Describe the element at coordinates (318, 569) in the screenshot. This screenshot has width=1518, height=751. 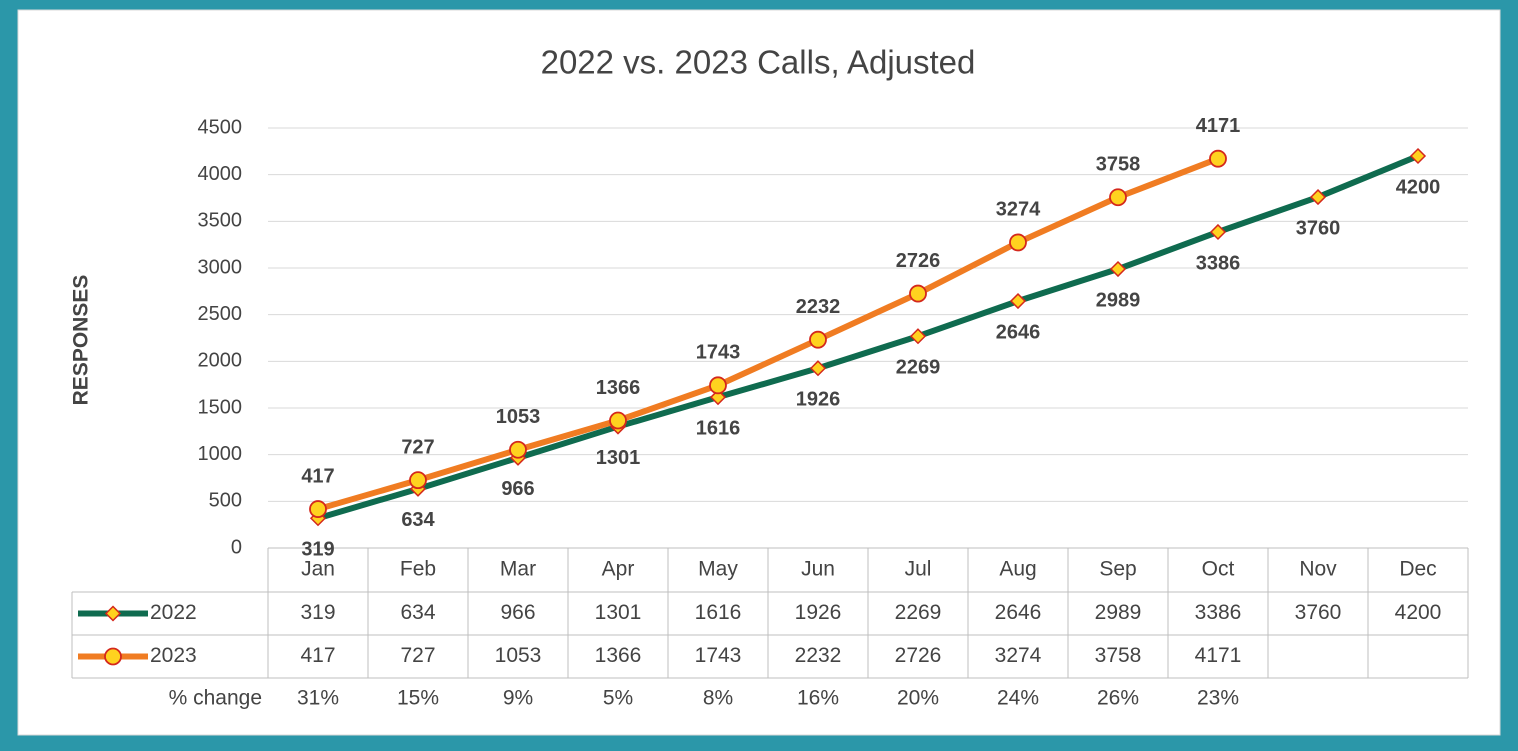
I see `x-tick-label: Jan` at that location.